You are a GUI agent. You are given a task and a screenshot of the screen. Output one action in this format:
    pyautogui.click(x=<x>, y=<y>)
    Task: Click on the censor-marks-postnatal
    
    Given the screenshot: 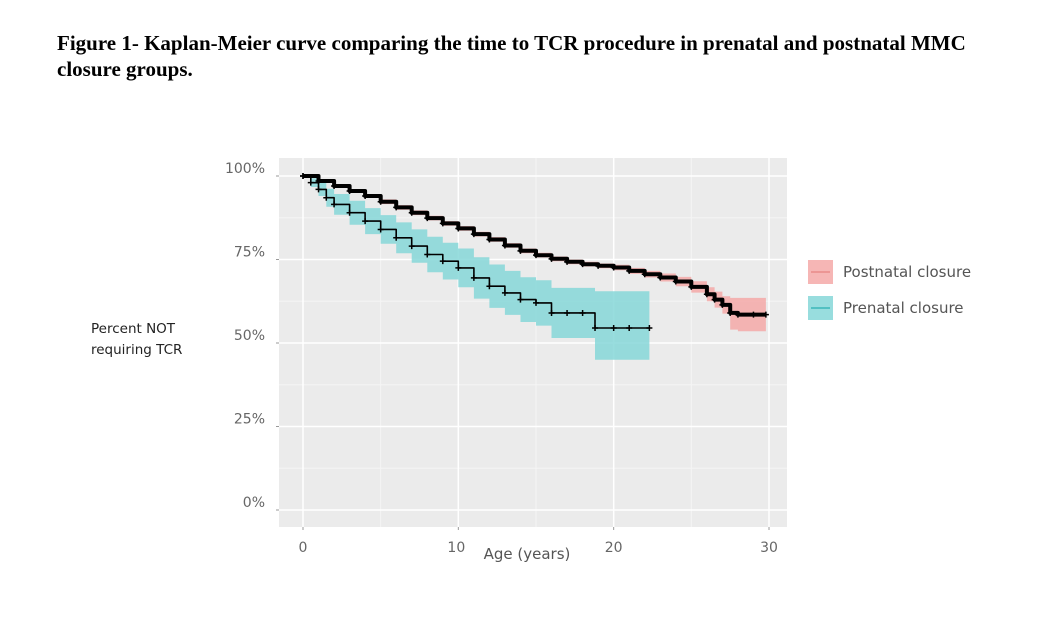 What is the action you would take?
    pyautogui.click(x=534, y=245)
    